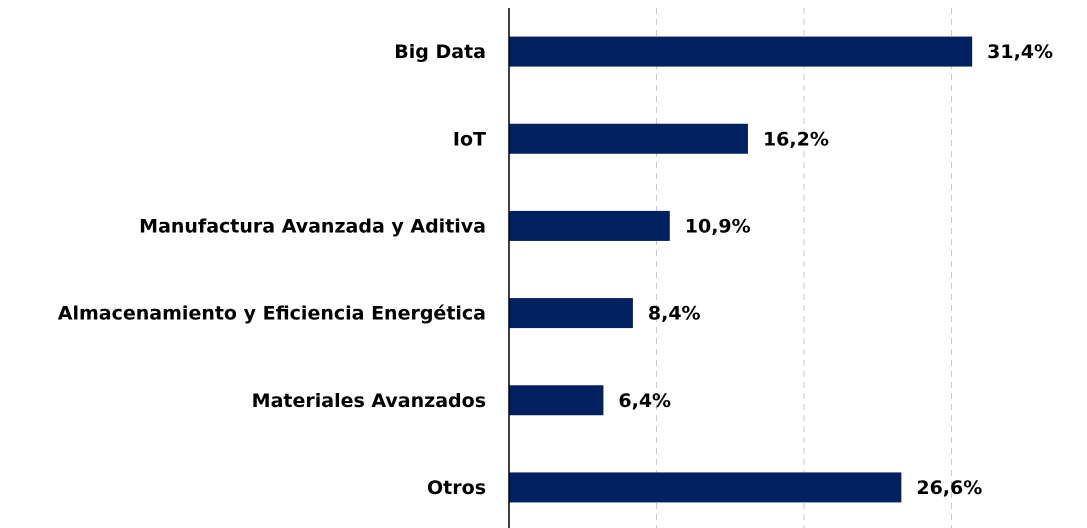 This screenshot has height=528, width=1087. Describe the element at coordinates (674, 314) in the screenshot. I see `value-label: 8,4%` at that location.